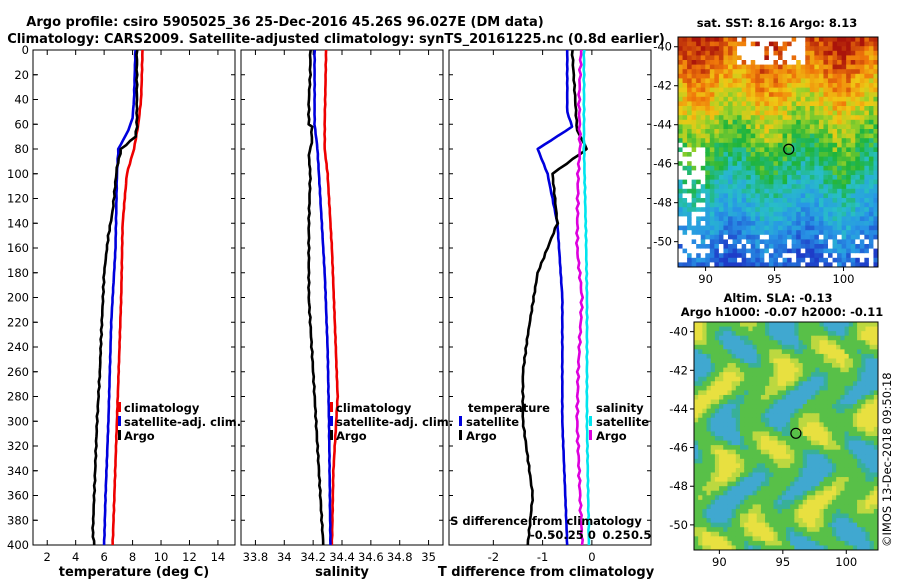 Image resolution: width=900 pixels, height=580 pixels. What do you see at coordinates (119, 421) in the screenshot?
I see `legend-swatch-satellite` at bounding box center [119, 421].